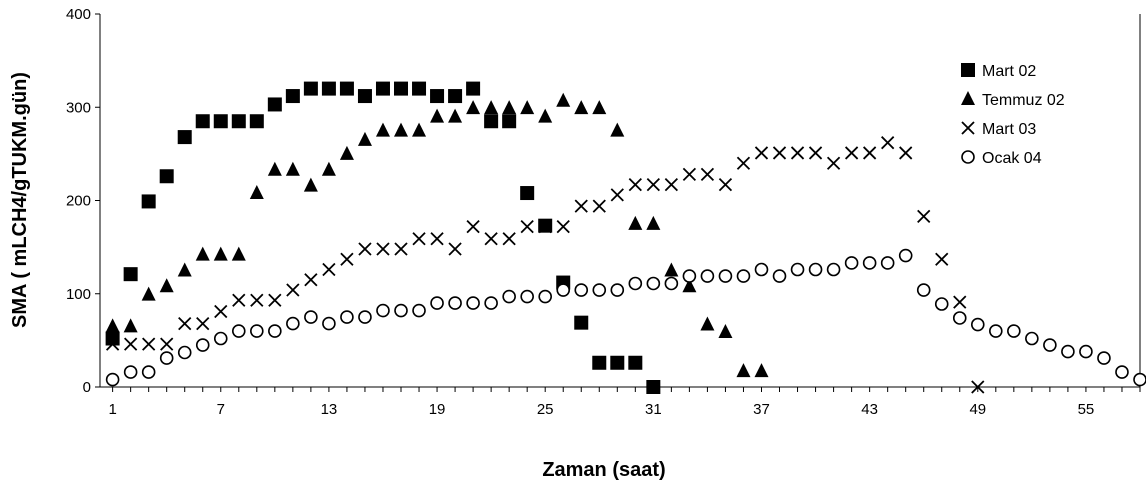  Describe the element at coordinates (1023, 100) in the screenshot. I see `legend-label-temmuz-02: Temmuz 02` at that location.